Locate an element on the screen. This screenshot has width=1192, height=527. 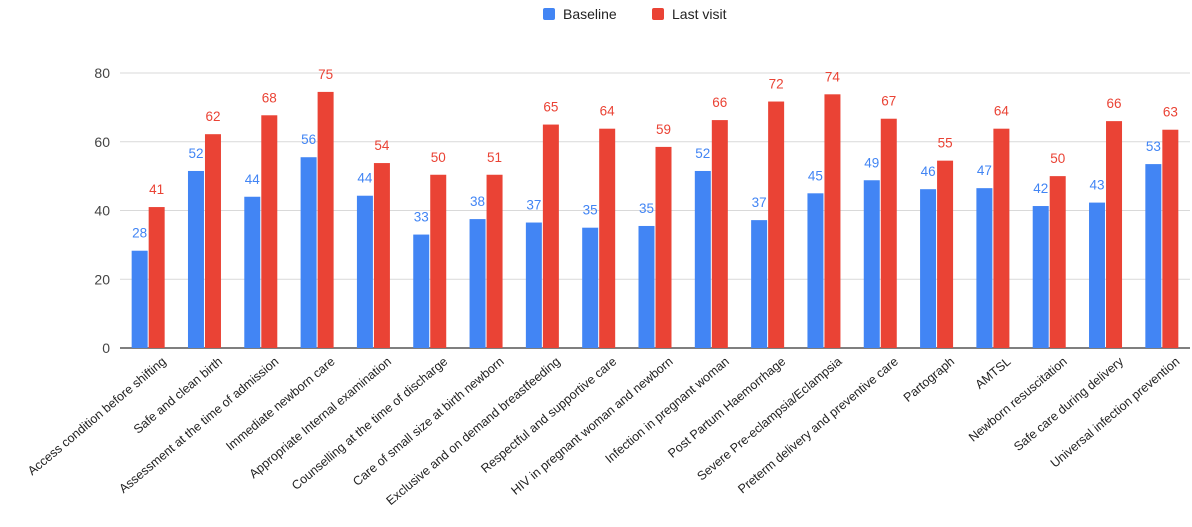
y-tick-label: 80 is located at coordinates (102, 73).